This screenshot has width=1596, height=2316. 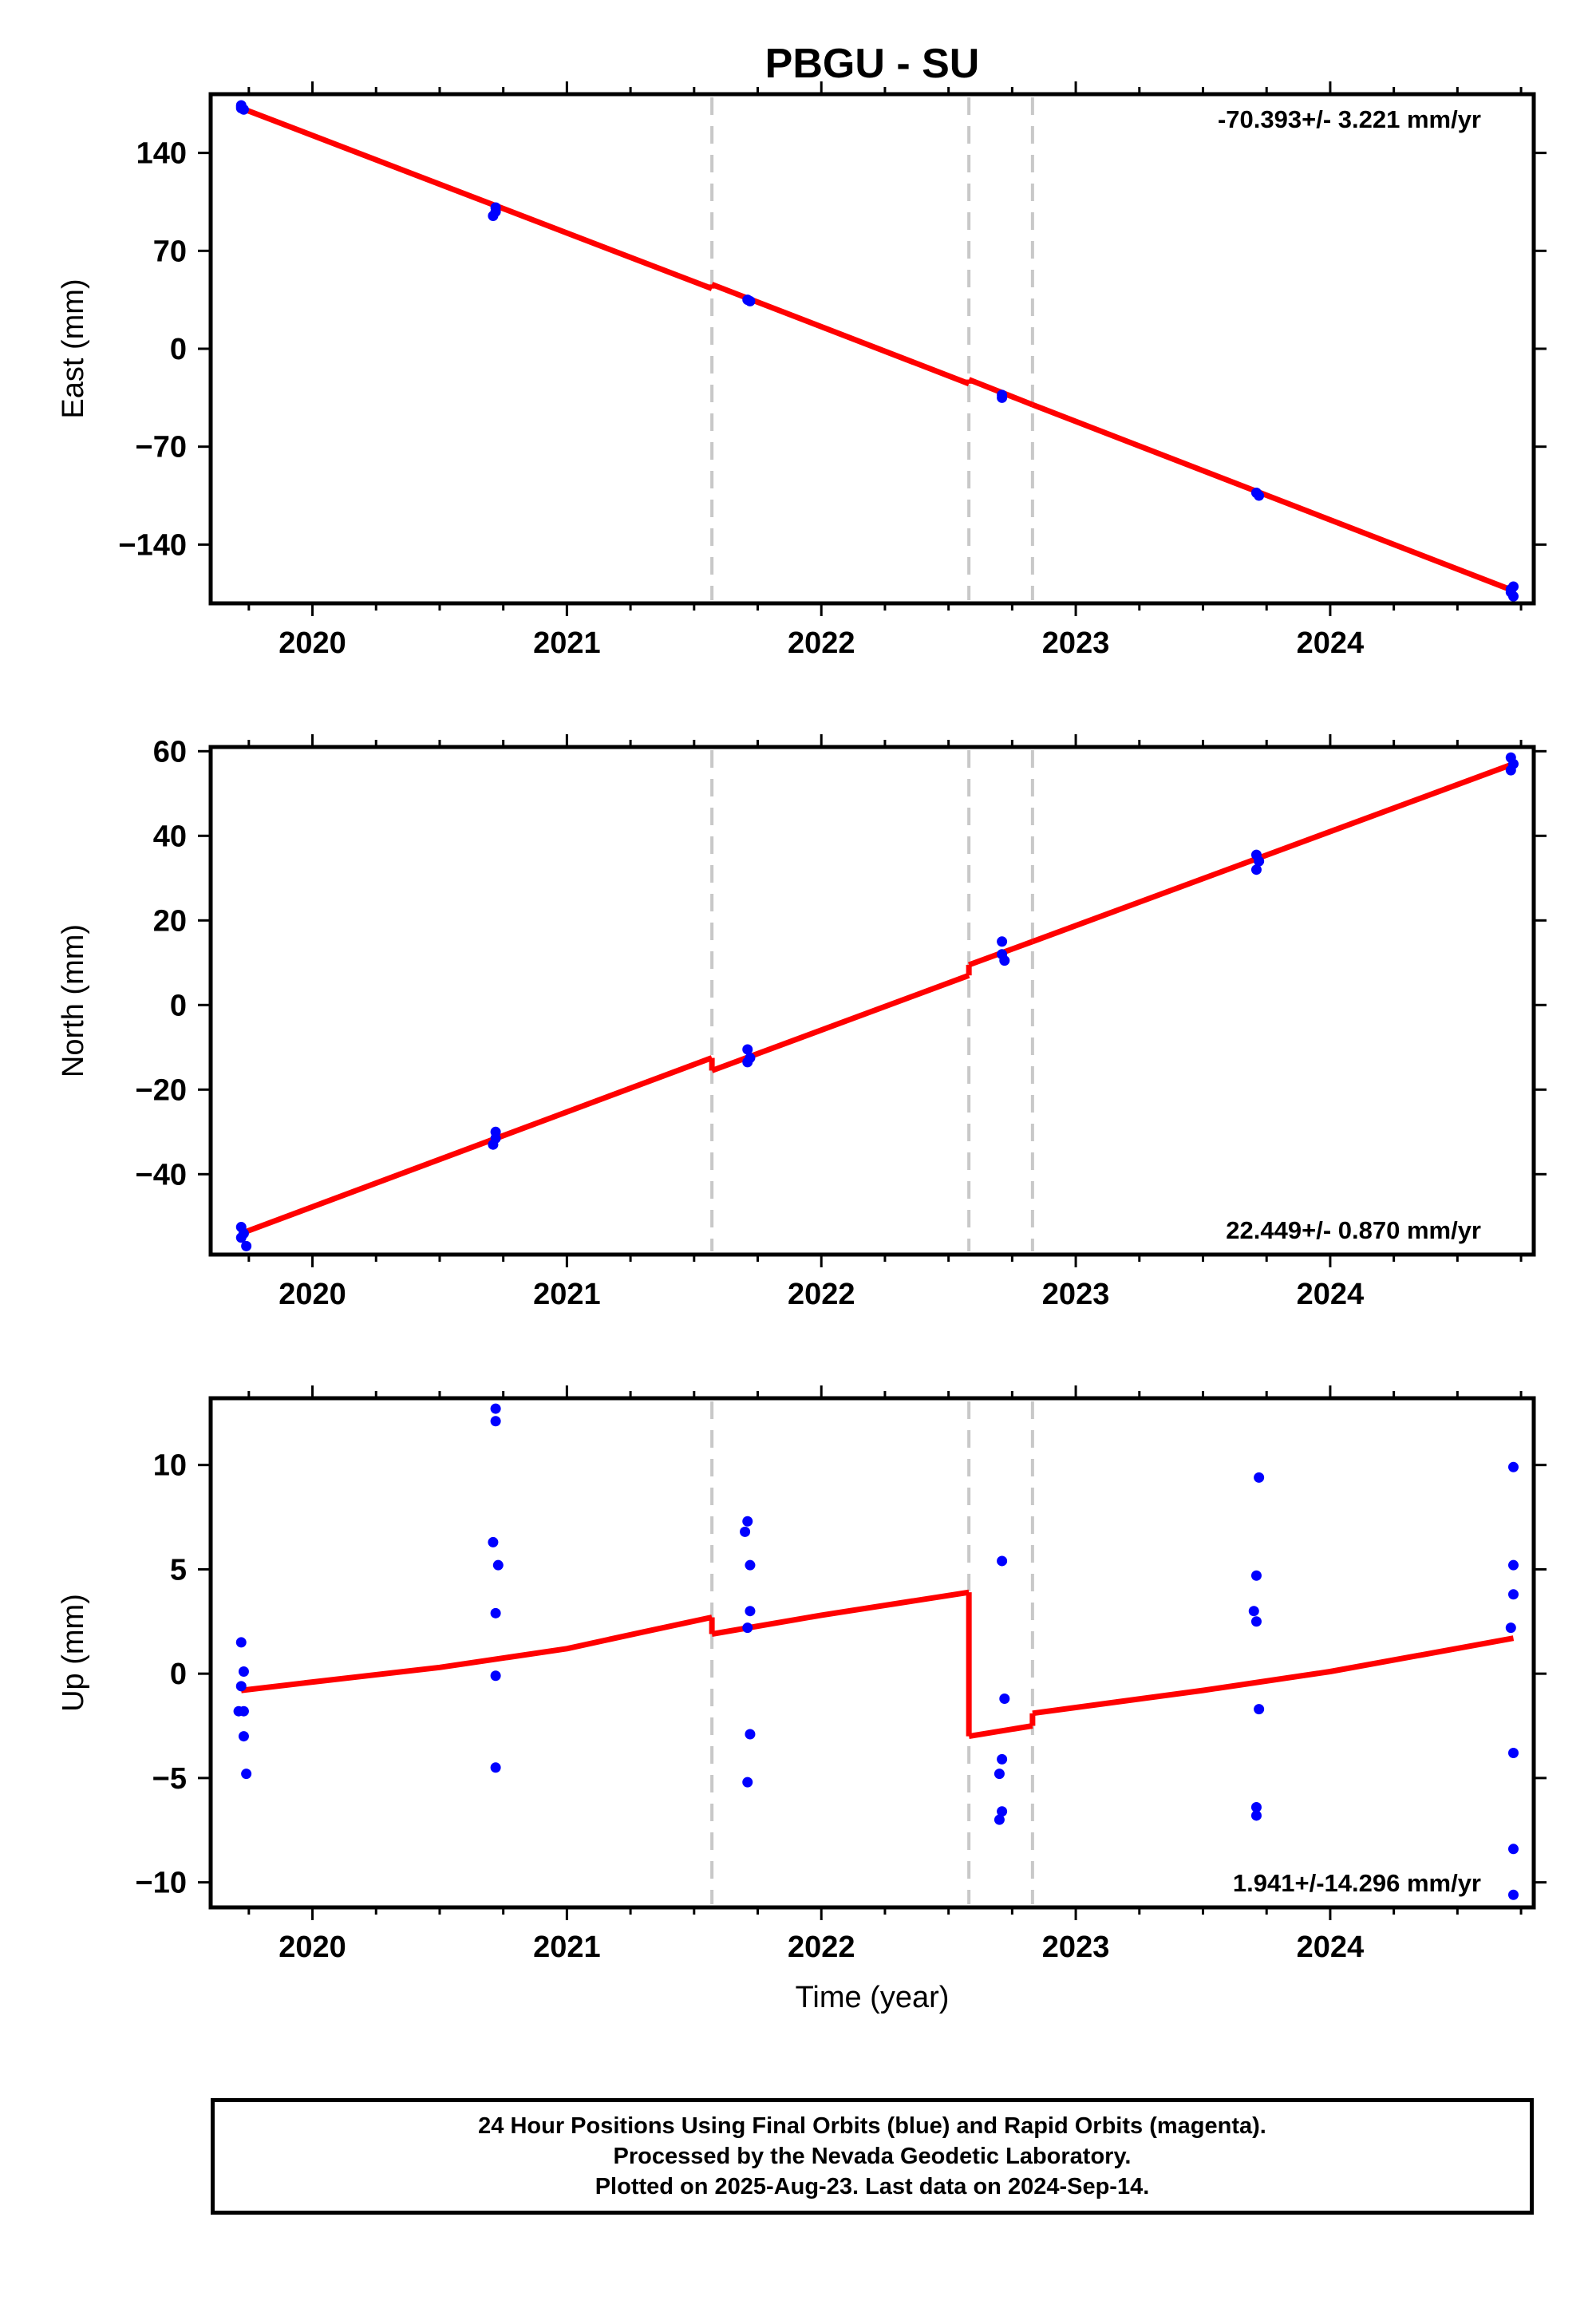 What do you see at coordinates (170, 921) in the screenshot?
I see `y-tick-label: 20` at bounding box center [170, 921].